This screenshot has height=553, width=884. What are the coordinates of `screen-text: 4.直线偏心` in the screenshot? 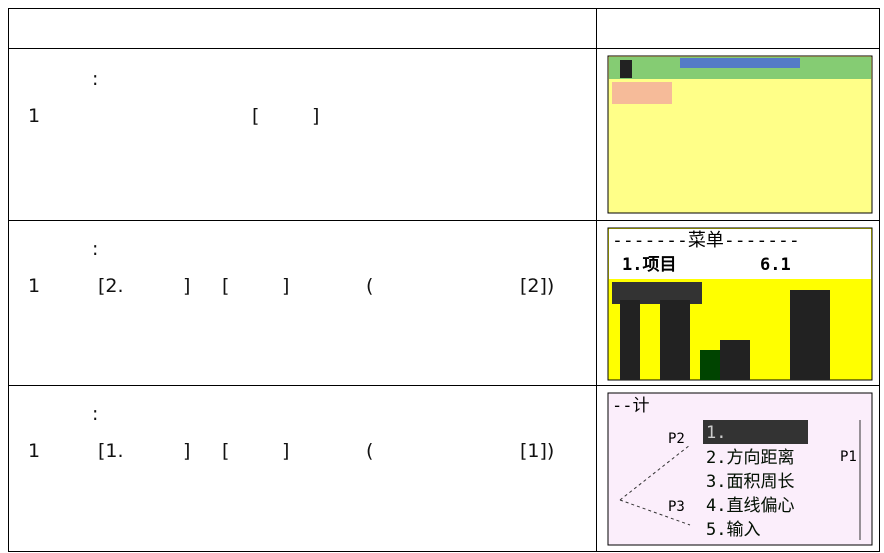 It's located at (750, 506).